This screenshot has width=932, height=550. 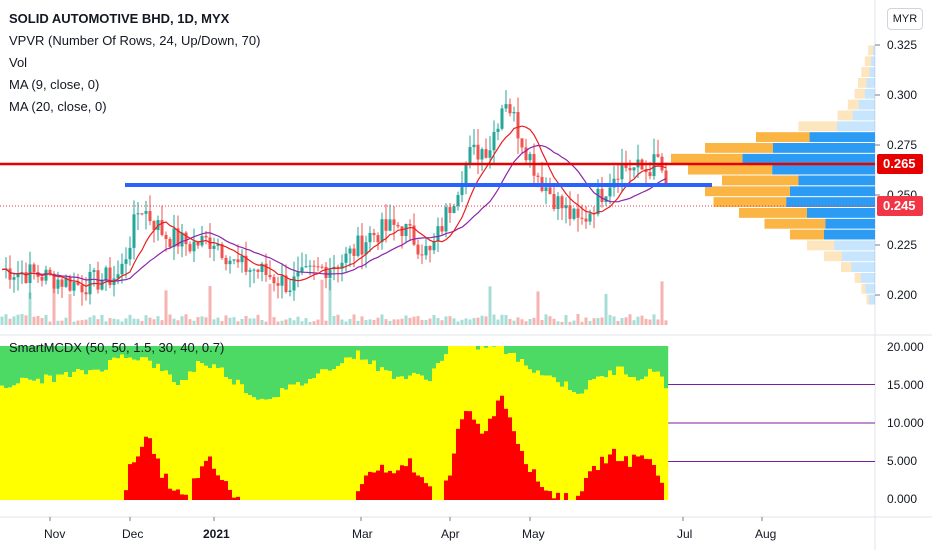 What do you see at coordinates (58, 106) in the screenshot?
I see `indicator-ma20: MA (20, close, 0)` at bounding box center [58, 106].